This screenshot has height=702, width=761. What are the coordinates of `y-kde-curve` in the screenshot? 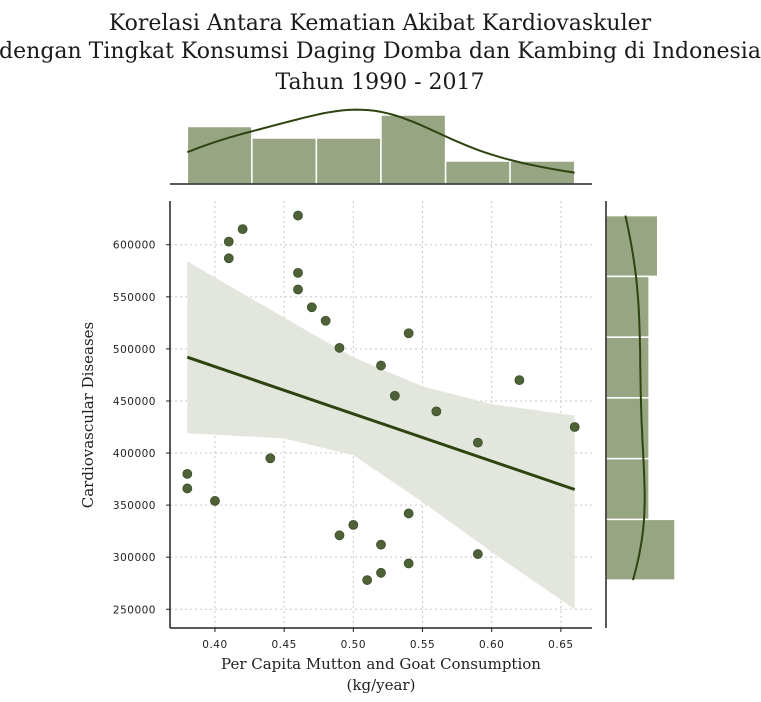 It's located at (635, 398).